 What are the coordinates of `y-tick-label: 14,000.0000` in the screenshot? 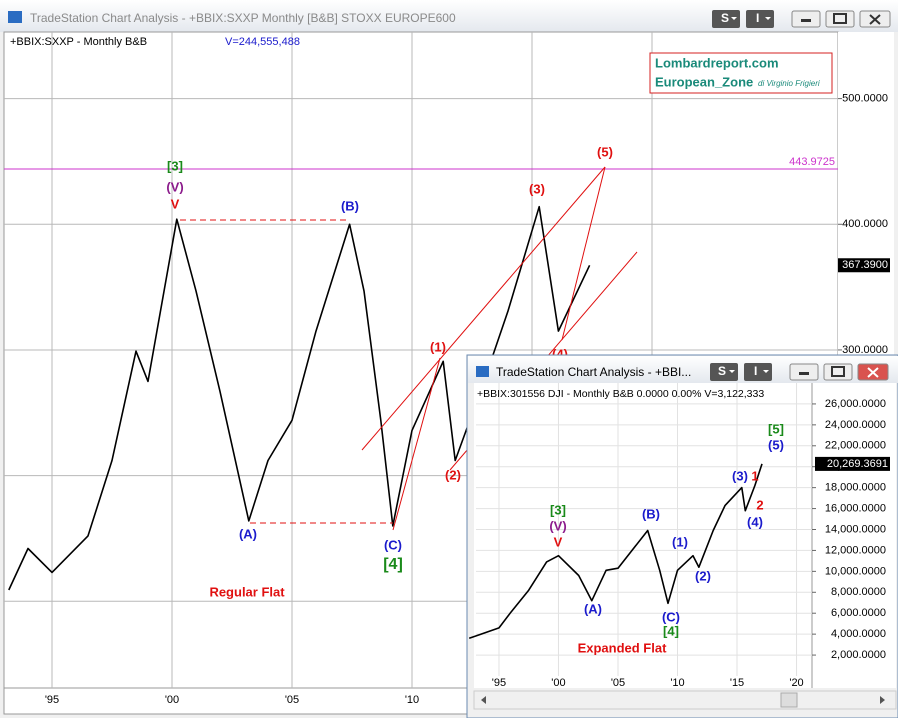 It's located at (855, 529).